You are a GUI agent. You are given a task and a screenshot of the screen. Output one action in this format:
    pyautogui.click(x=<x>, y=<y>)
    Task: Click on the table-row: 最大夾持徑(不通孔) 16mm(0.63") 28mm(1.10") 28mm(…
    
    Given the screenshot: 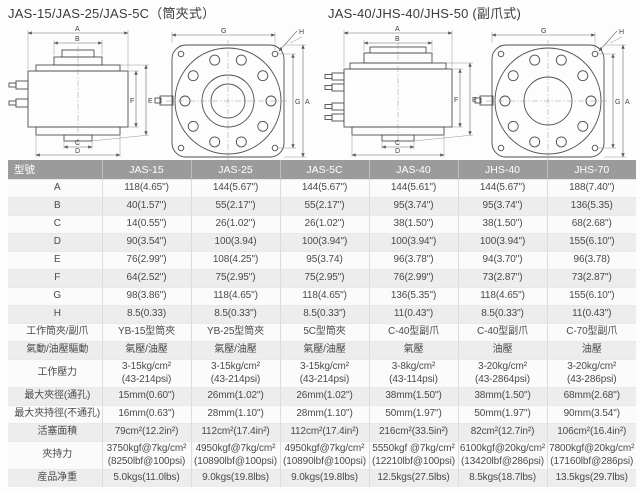 What is the action you would take?
    pyautogui.click(x=322, y=414)
    